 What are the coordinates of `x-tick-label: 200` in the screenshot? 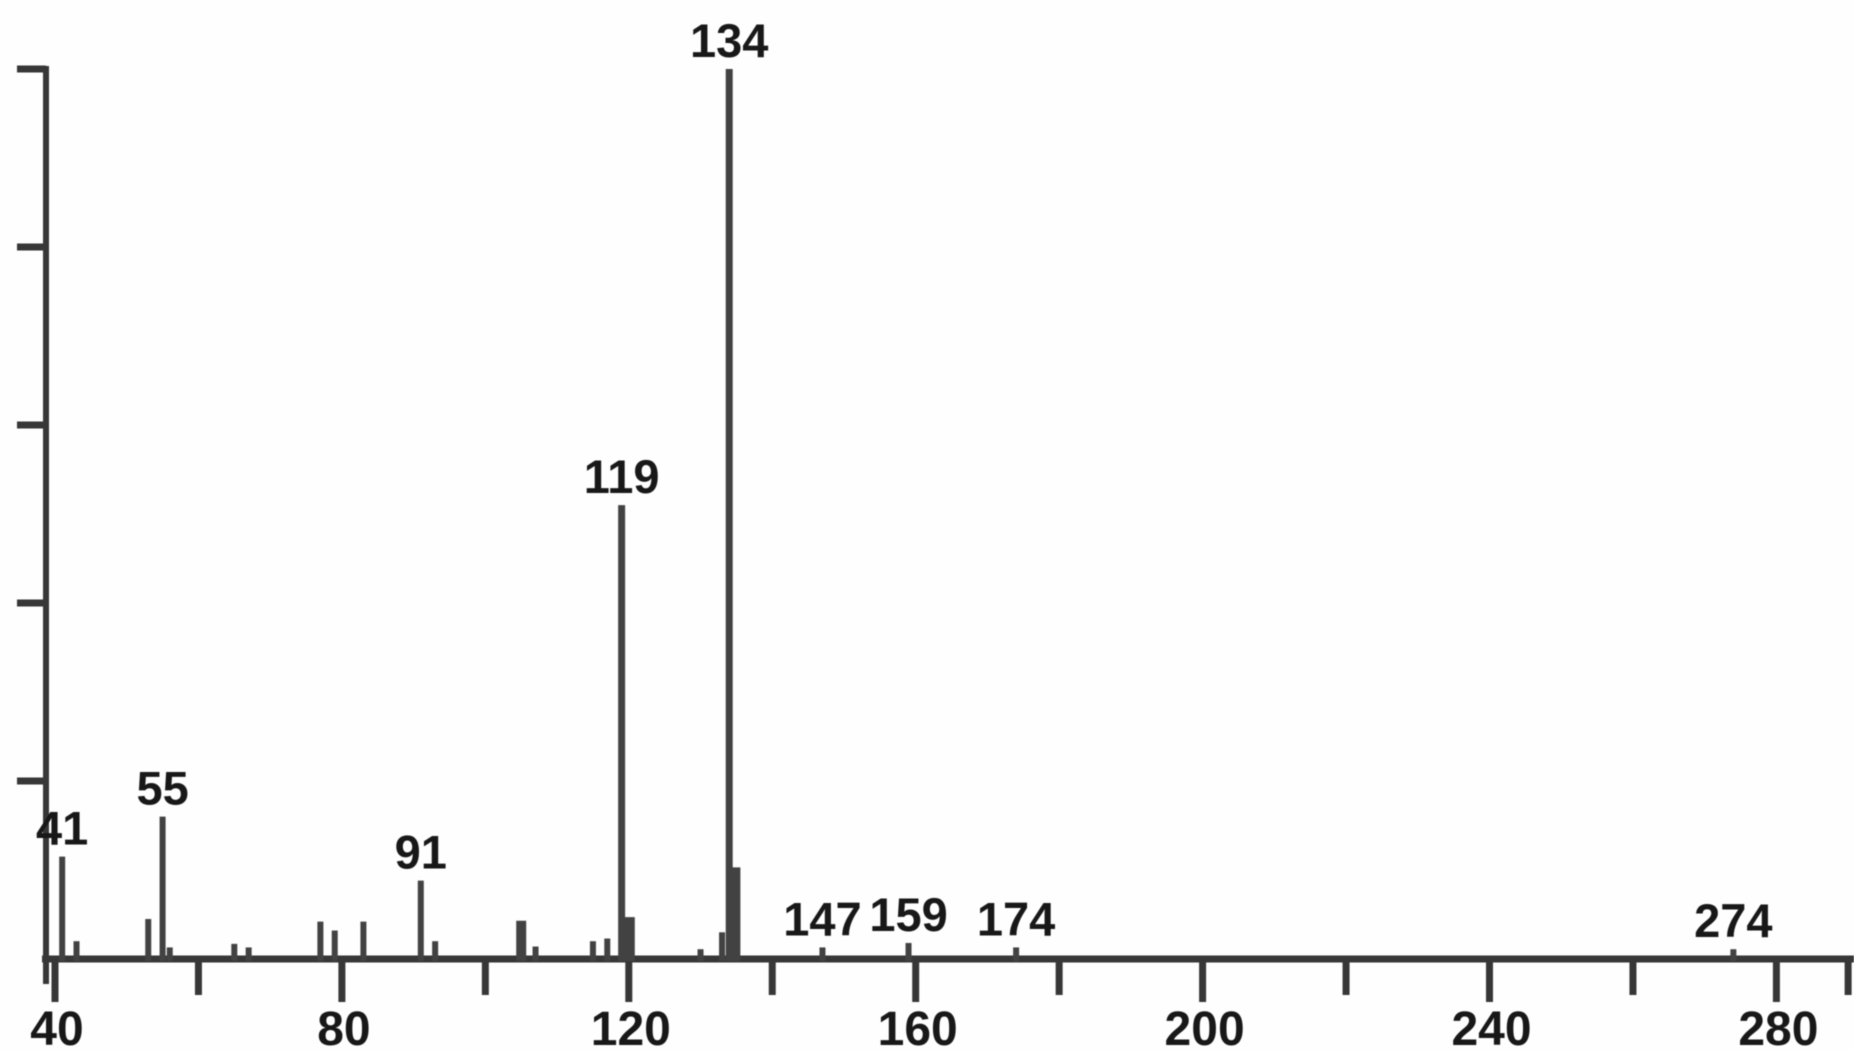 It's located at (1205, 1026).